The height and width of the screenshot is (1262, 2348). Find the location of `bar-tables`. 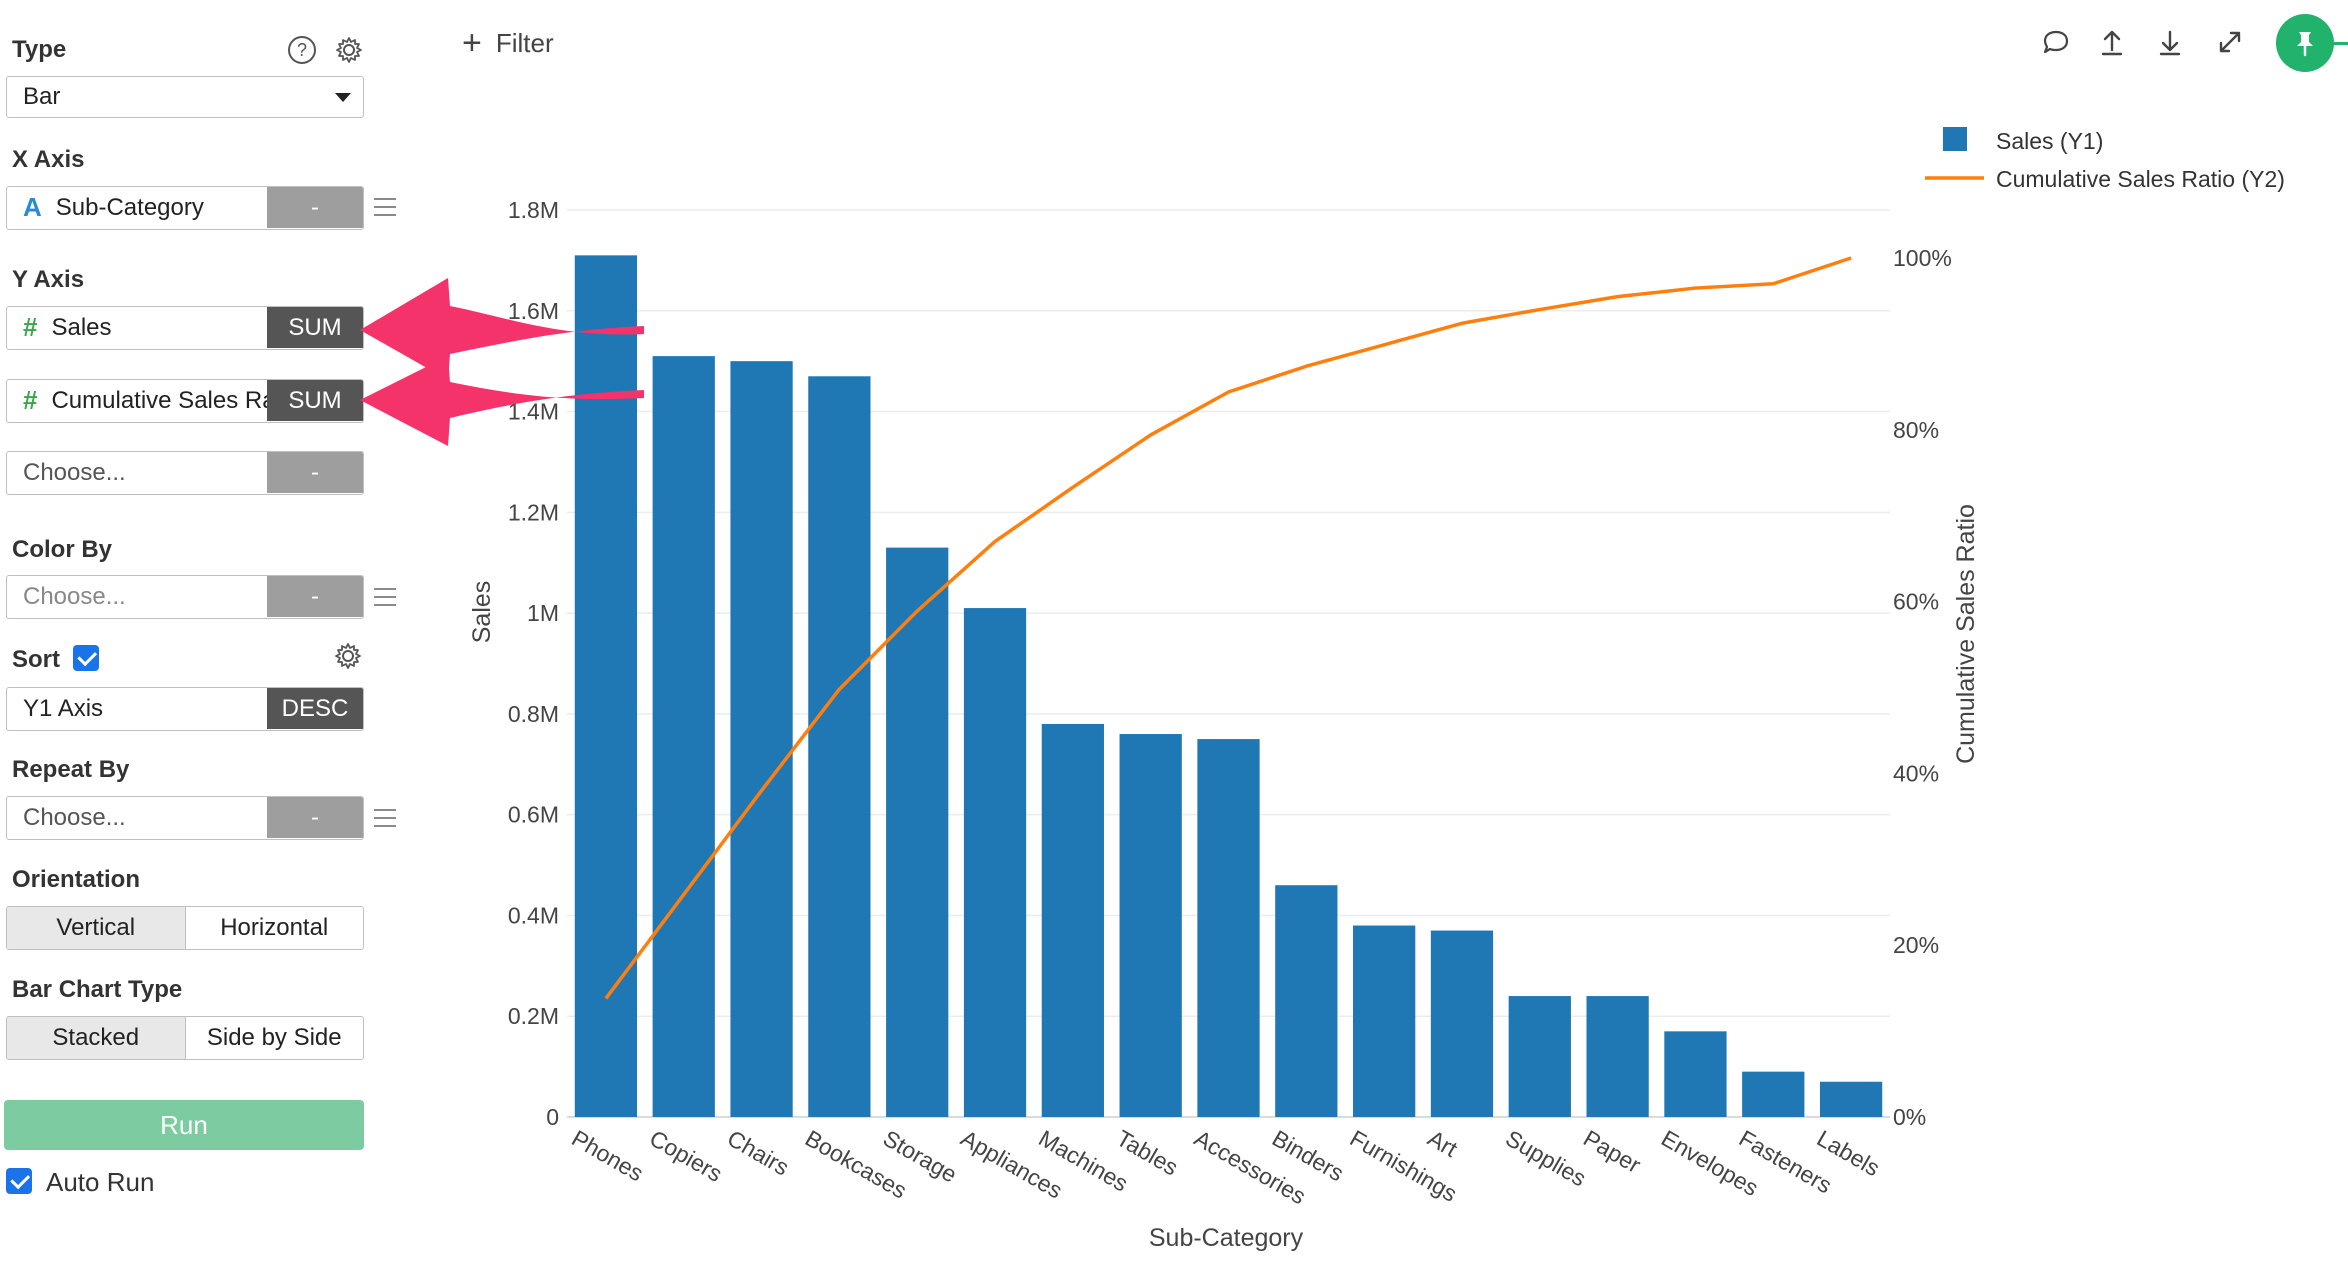

bar-tables is located at coordinates (1150, 925).